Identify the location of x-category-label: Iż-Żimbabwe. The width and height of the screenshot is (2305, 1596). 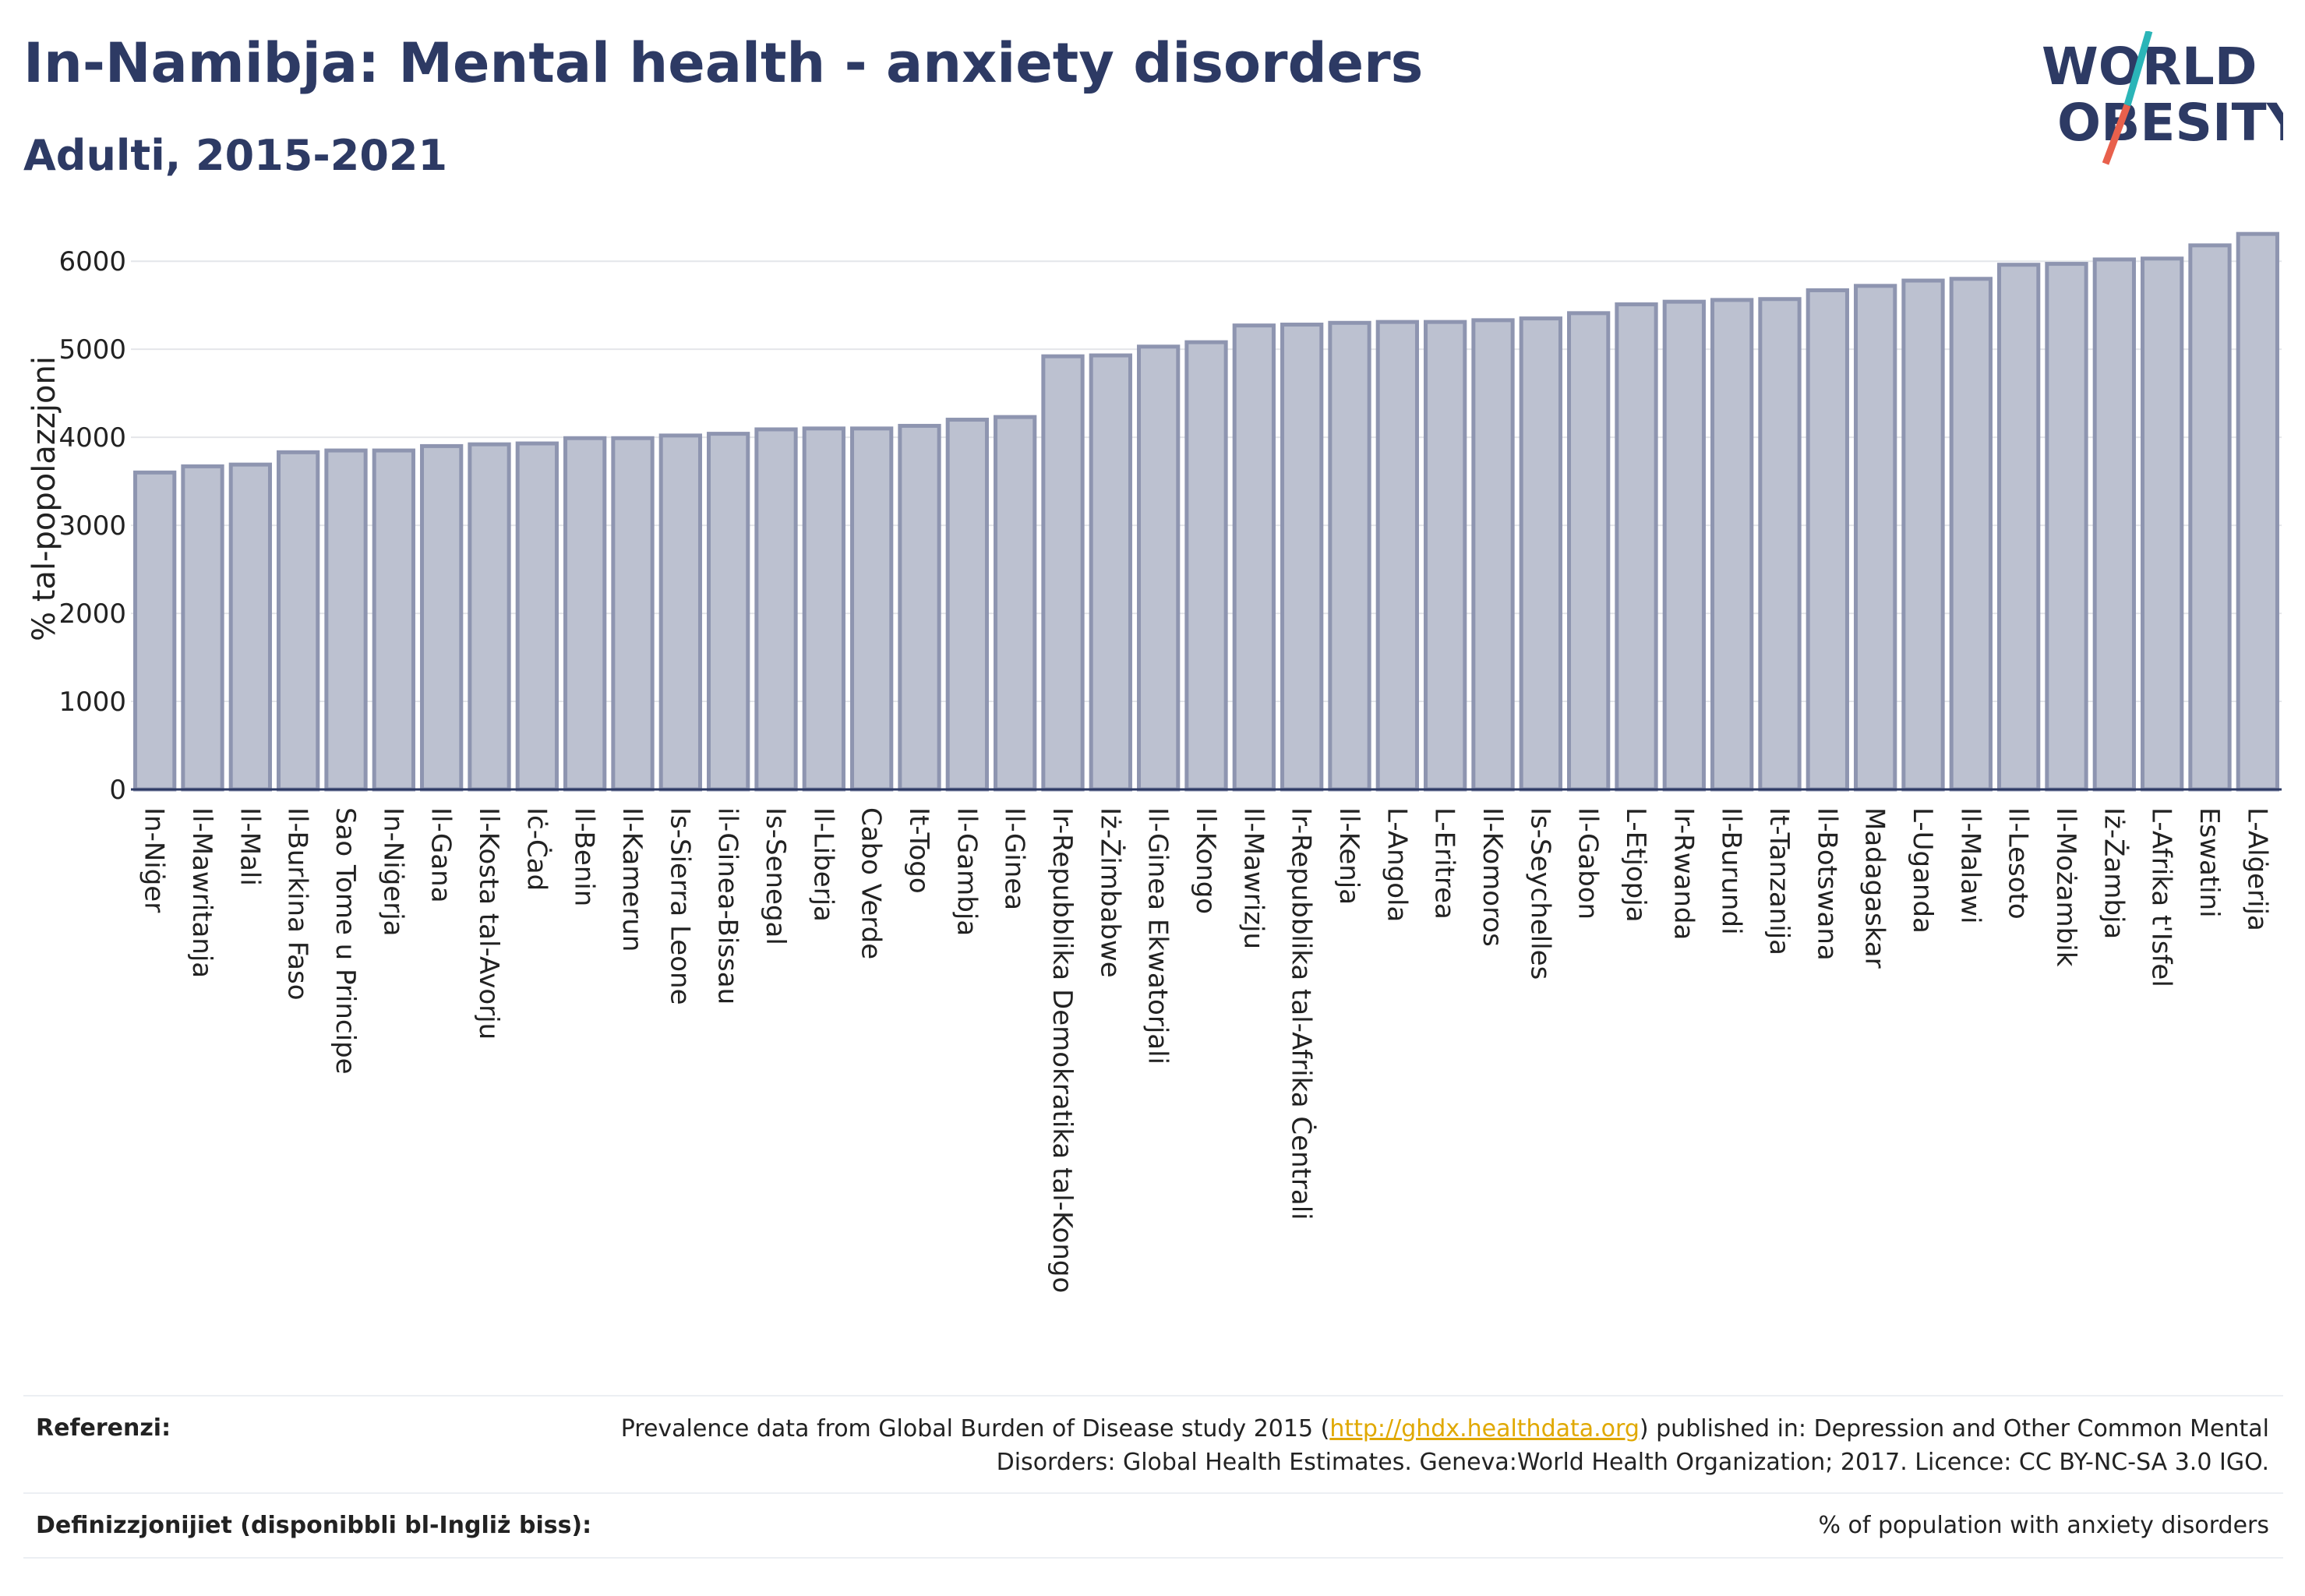
(1109, 892).